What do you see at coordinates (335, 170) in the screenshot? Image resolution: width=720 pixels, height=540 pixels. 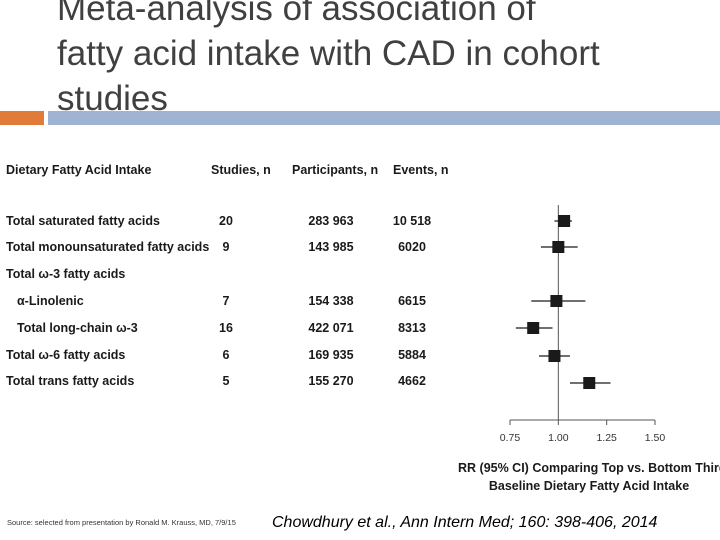 I see `header-participants: Participants, n` at bounding box center [335, 170].